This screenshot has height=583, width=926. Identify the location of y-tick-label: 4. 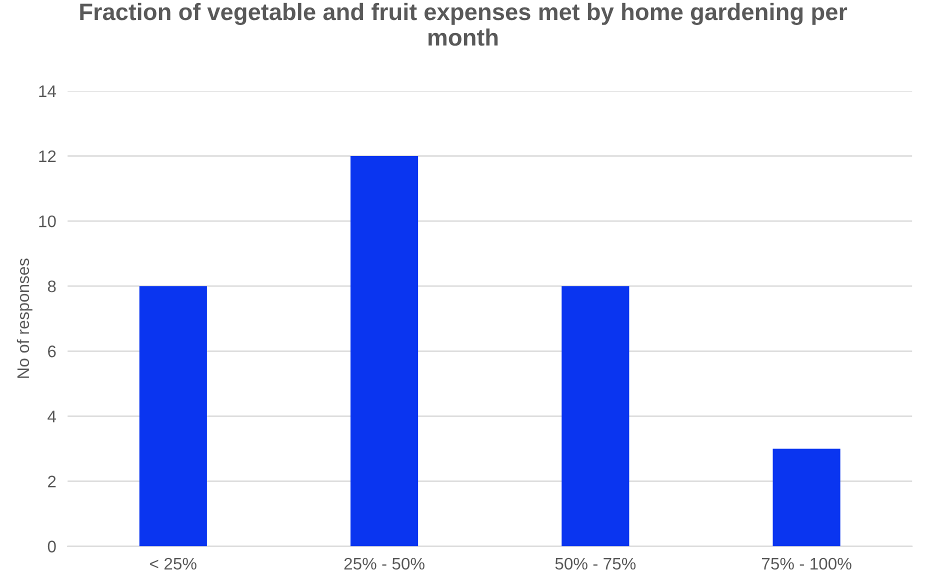
(52, 416).